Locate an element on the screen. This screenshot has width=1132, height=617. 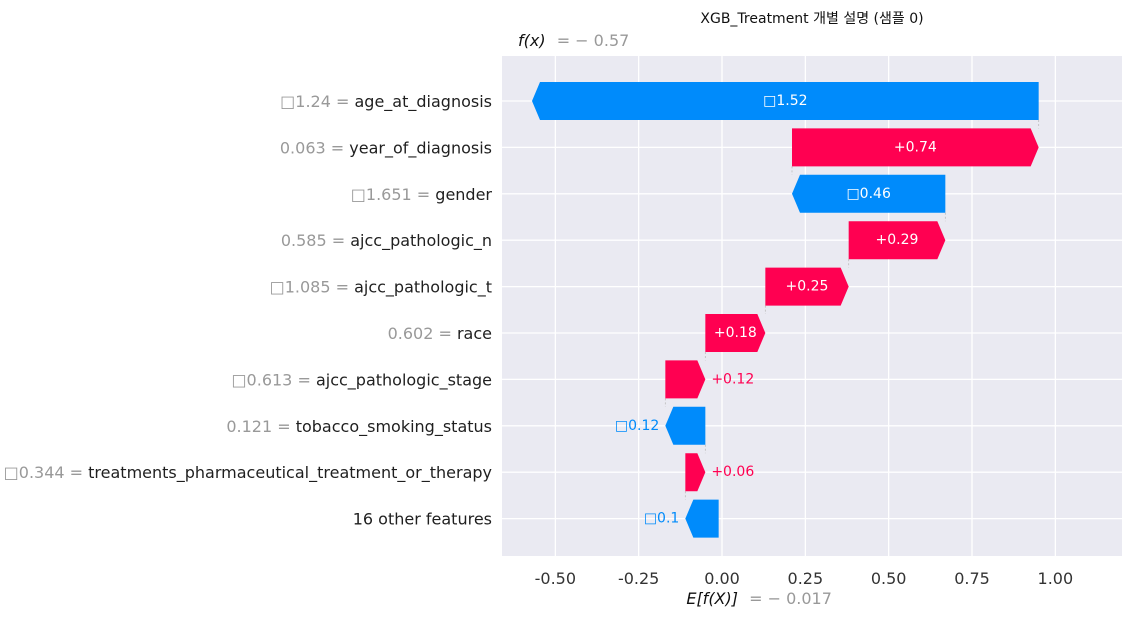
bar-value-label: +0.29 is located at coordinates (897, 240).